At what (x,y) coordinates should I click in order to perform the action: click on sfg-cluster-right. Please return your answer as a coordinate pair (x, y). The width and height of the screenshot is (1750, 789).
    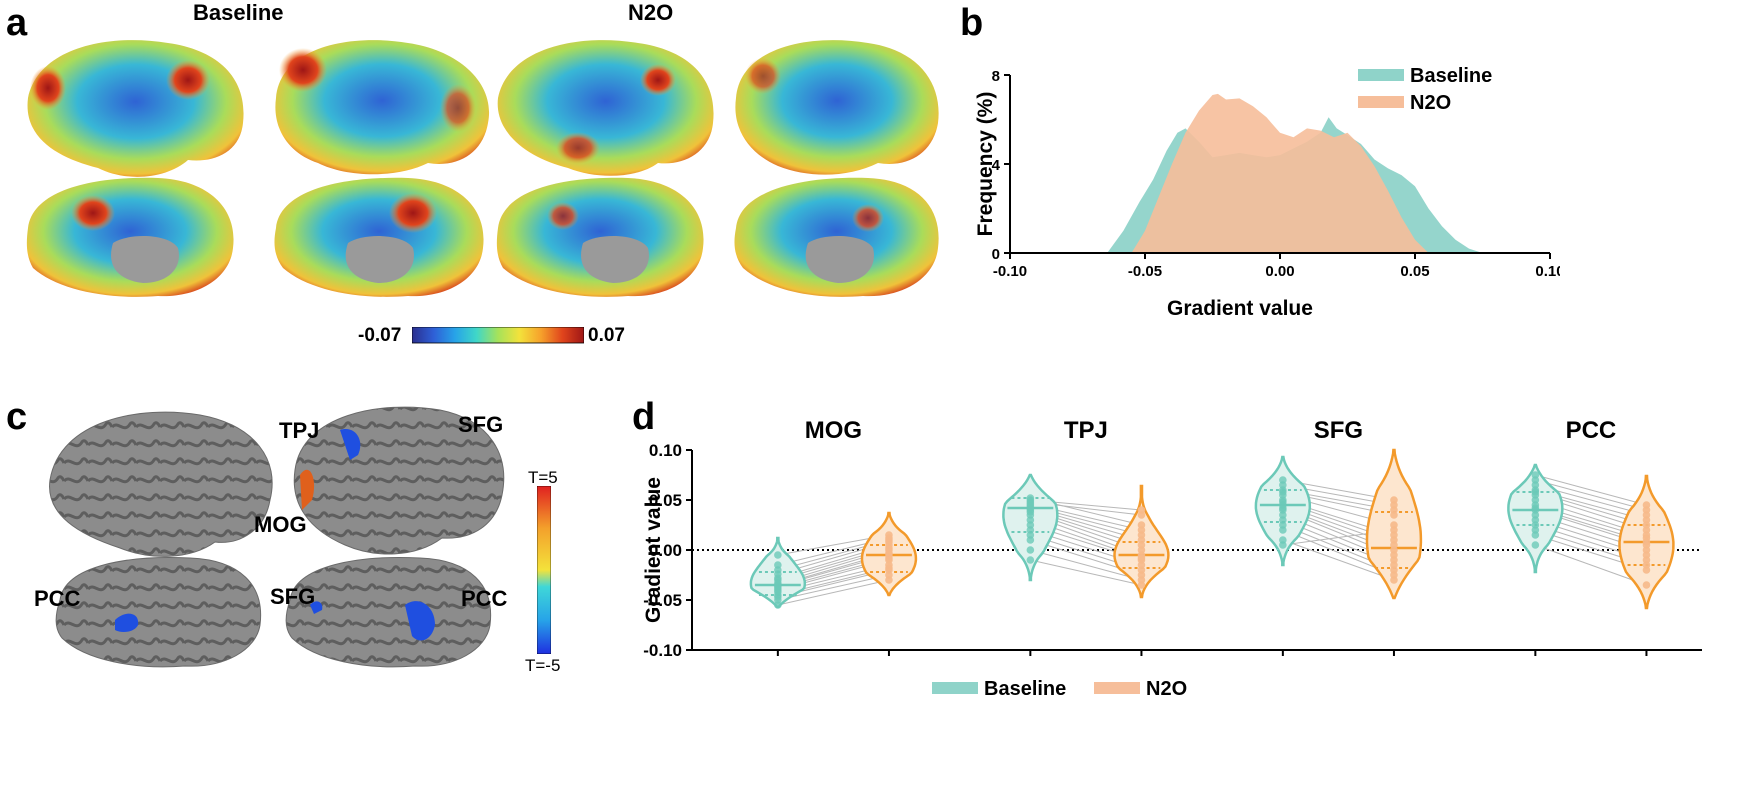
    Looking at the image, I should click on (316, 607).